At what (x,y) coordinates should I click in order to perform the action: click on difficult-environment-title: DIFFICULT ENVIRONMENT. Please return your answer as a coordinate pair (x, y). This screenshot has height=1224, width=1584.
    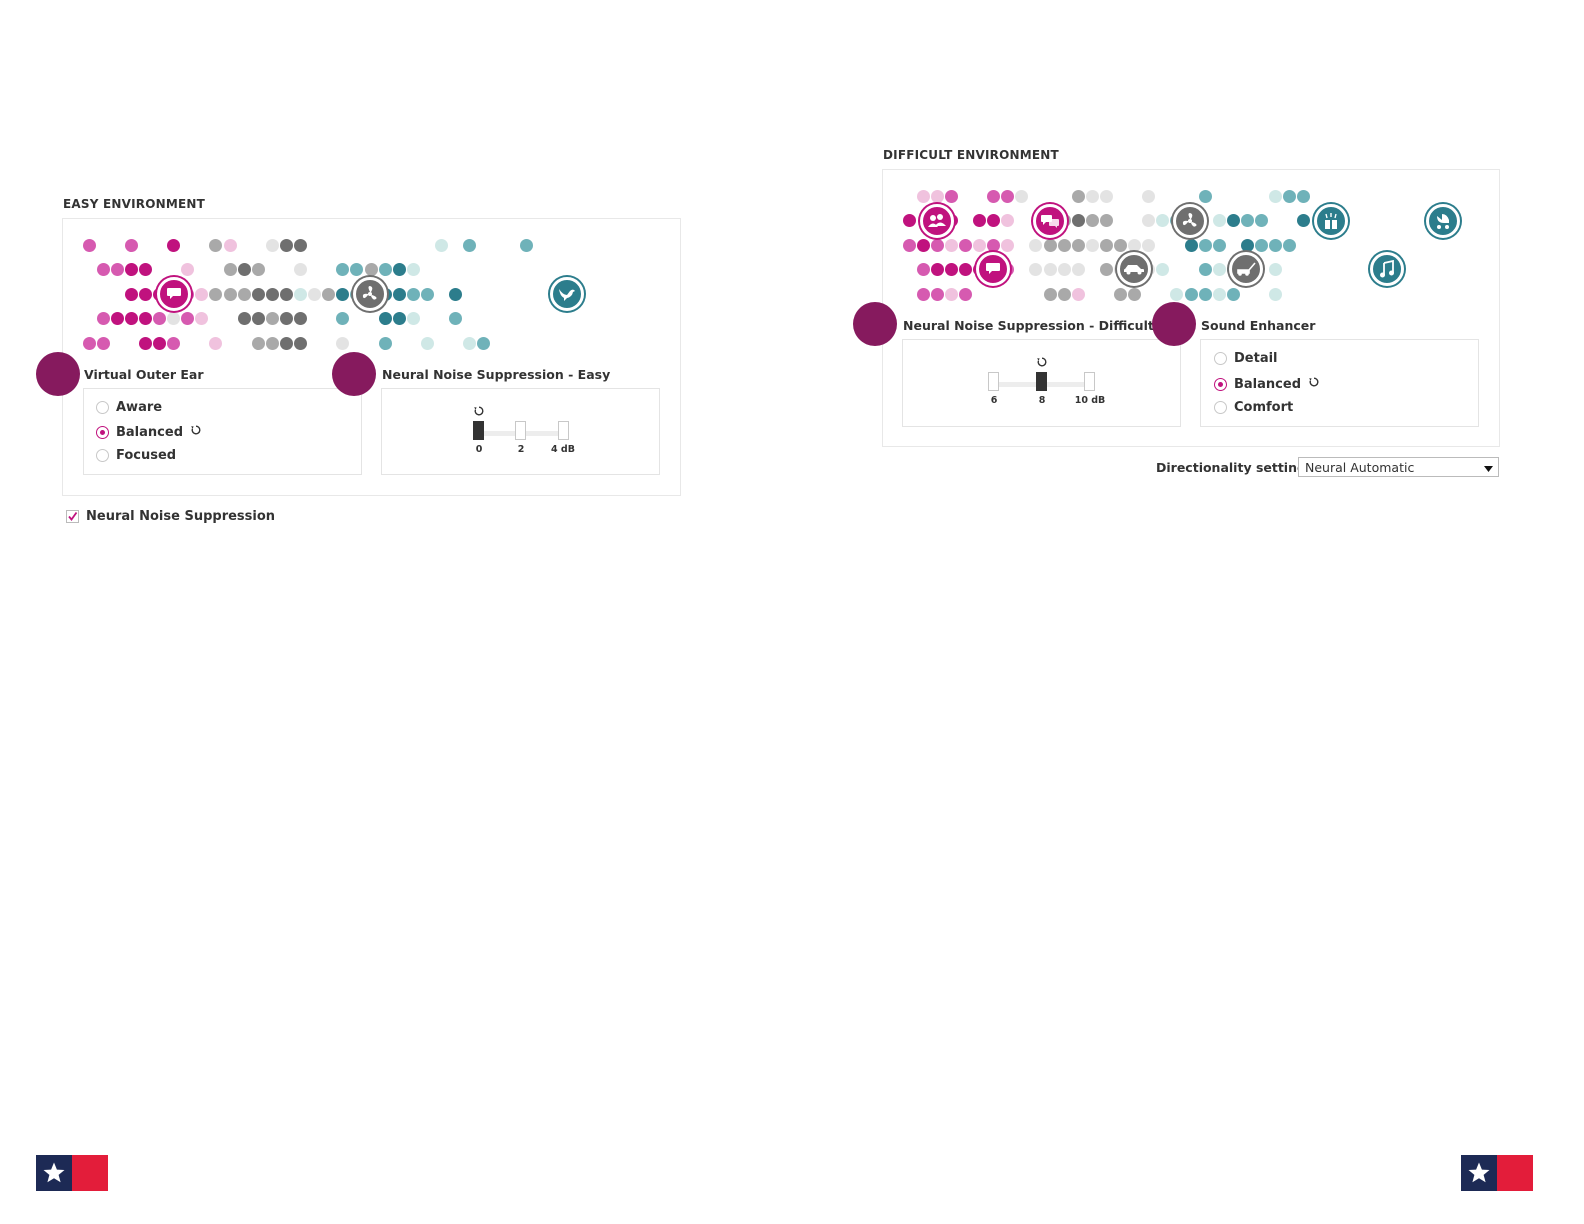
    Looking at the image, I should click on (971, 155).